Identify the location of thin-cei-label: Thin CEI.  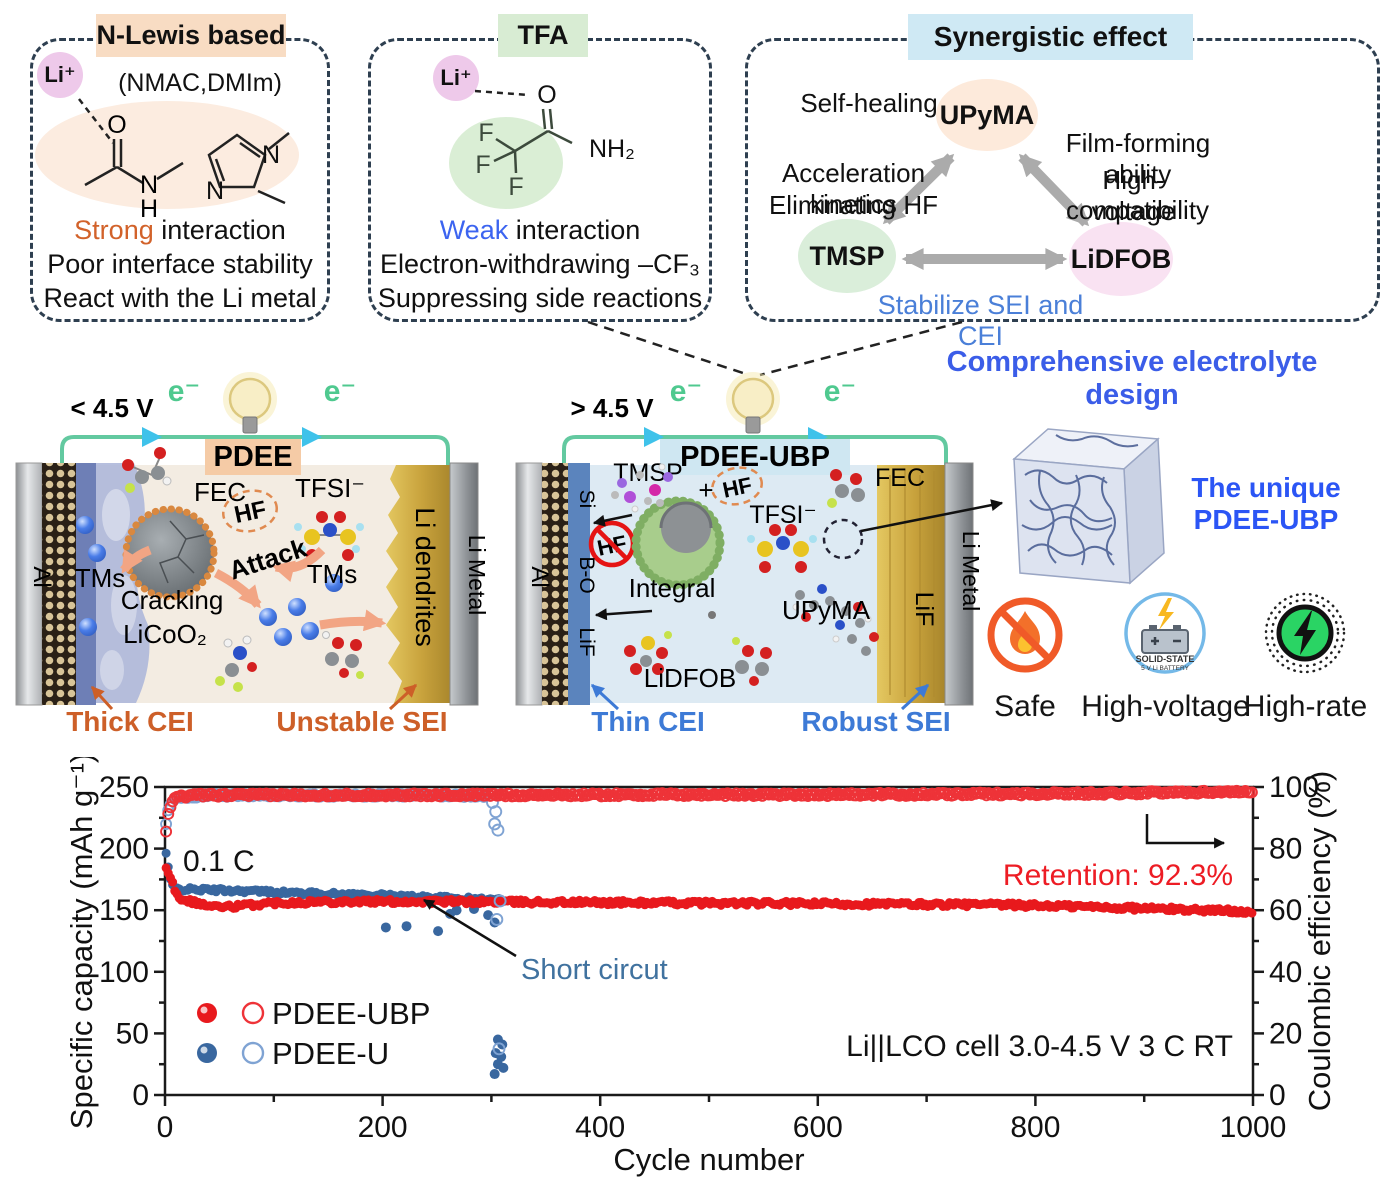
(648, 721).